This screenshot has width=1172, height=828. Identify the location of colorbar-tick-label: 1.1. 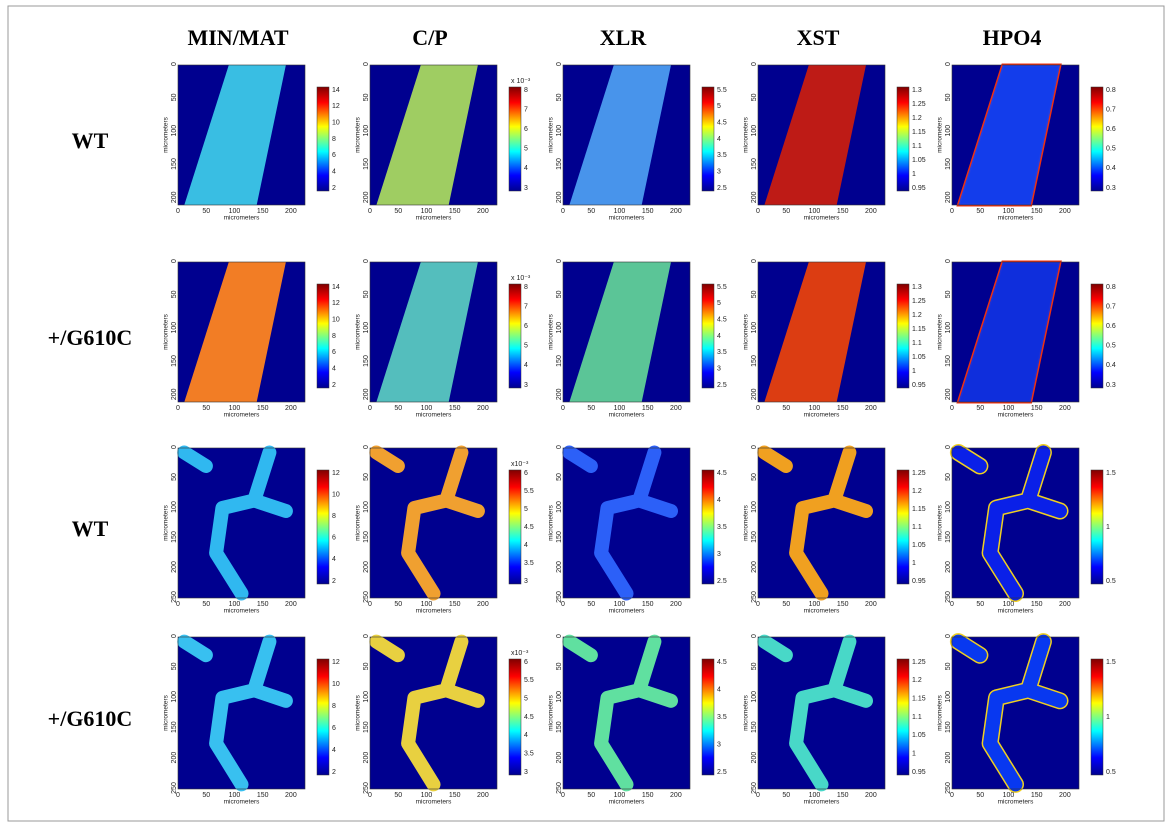
(917, 146).